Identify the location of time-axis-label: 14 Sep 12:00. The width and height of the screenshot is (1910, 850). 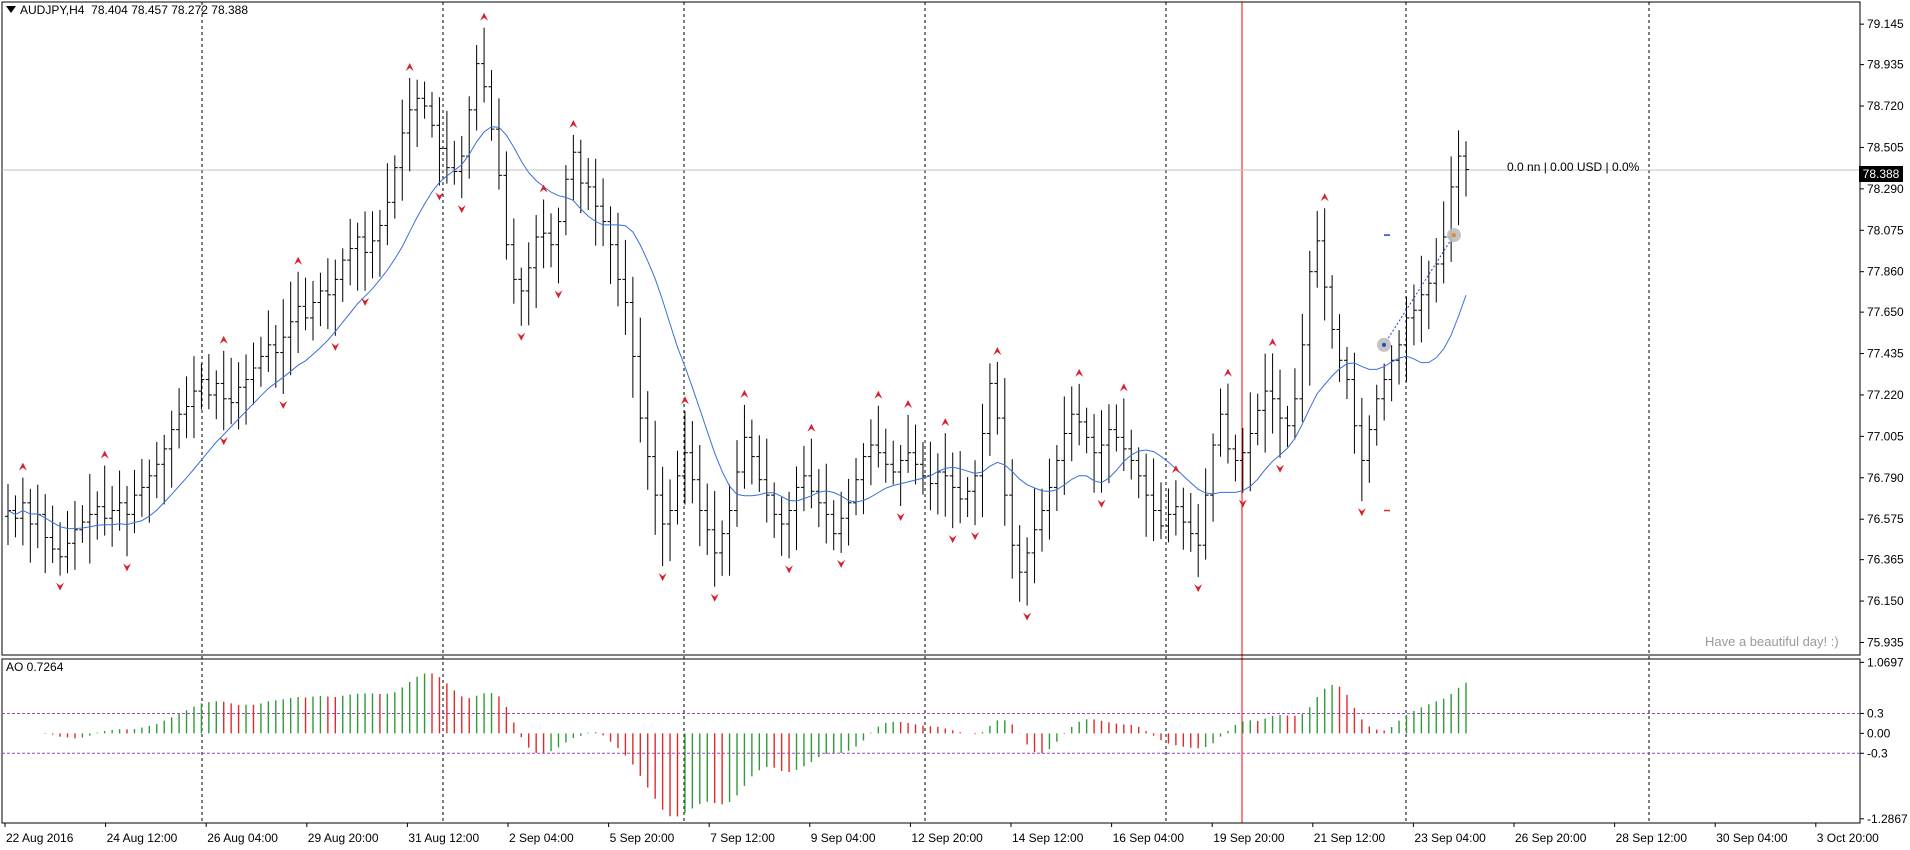
(1048, 838).